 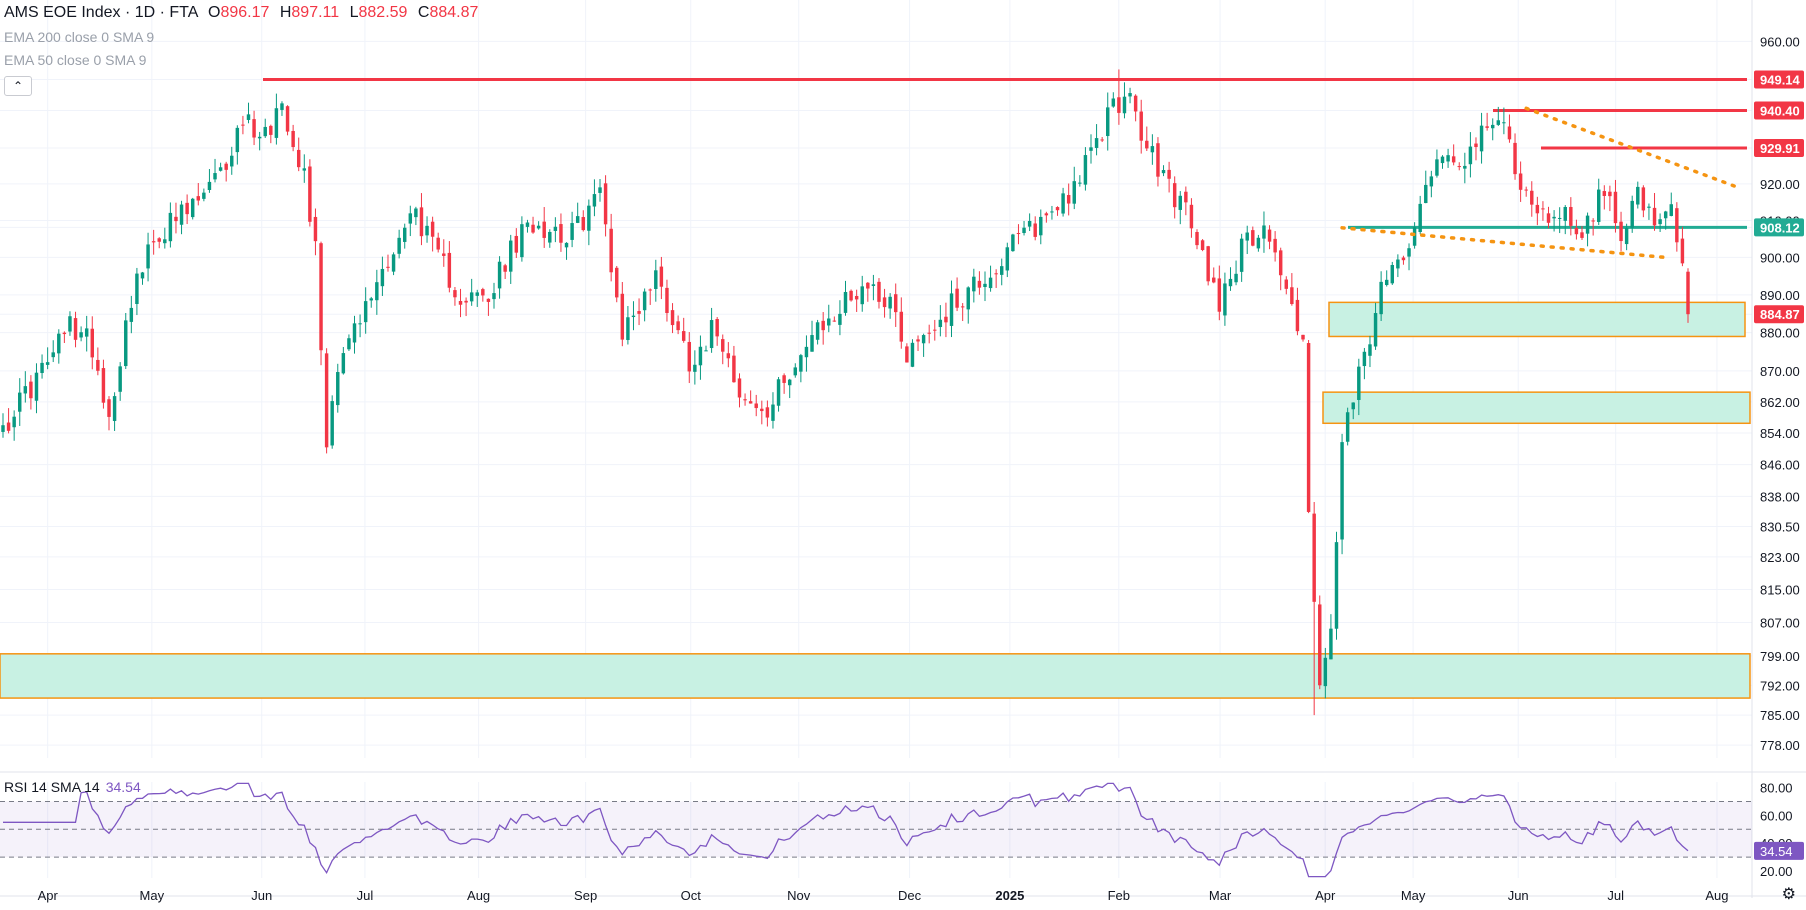 I want to click on chart-title: AMS EOE Index · 1D · FTA, so click(x=101, y=12).